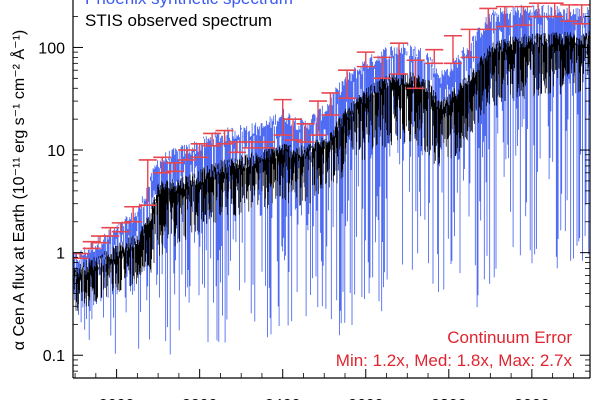 This screenshot has height=400, width=600. What do you see at coordinates (532, 398) in the screenshot?
I see `x-tick-label: 3000` at bounding box center [532, 398].